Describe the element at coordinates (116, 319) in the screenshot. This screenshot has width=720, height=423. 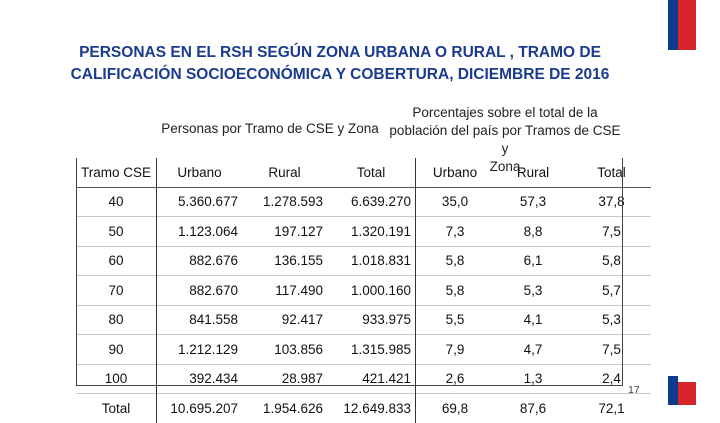
I see `table-cell: 80` at that location.